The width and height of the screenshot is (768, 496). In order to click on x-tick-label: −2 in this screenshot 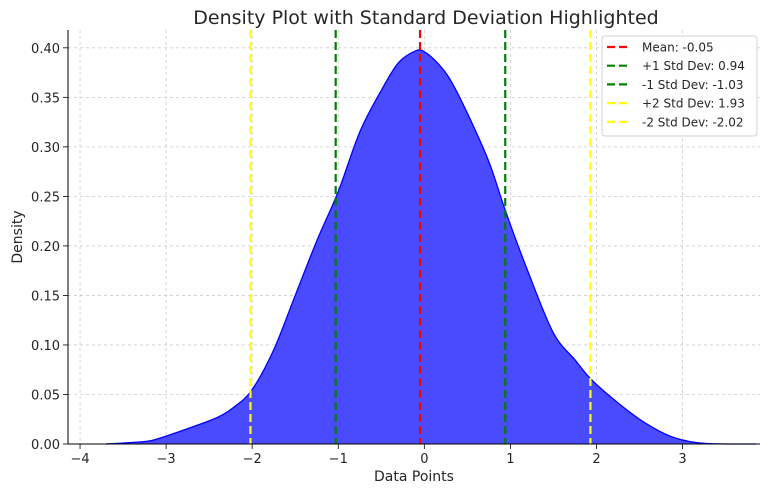, I will do `click(252, 459)`.